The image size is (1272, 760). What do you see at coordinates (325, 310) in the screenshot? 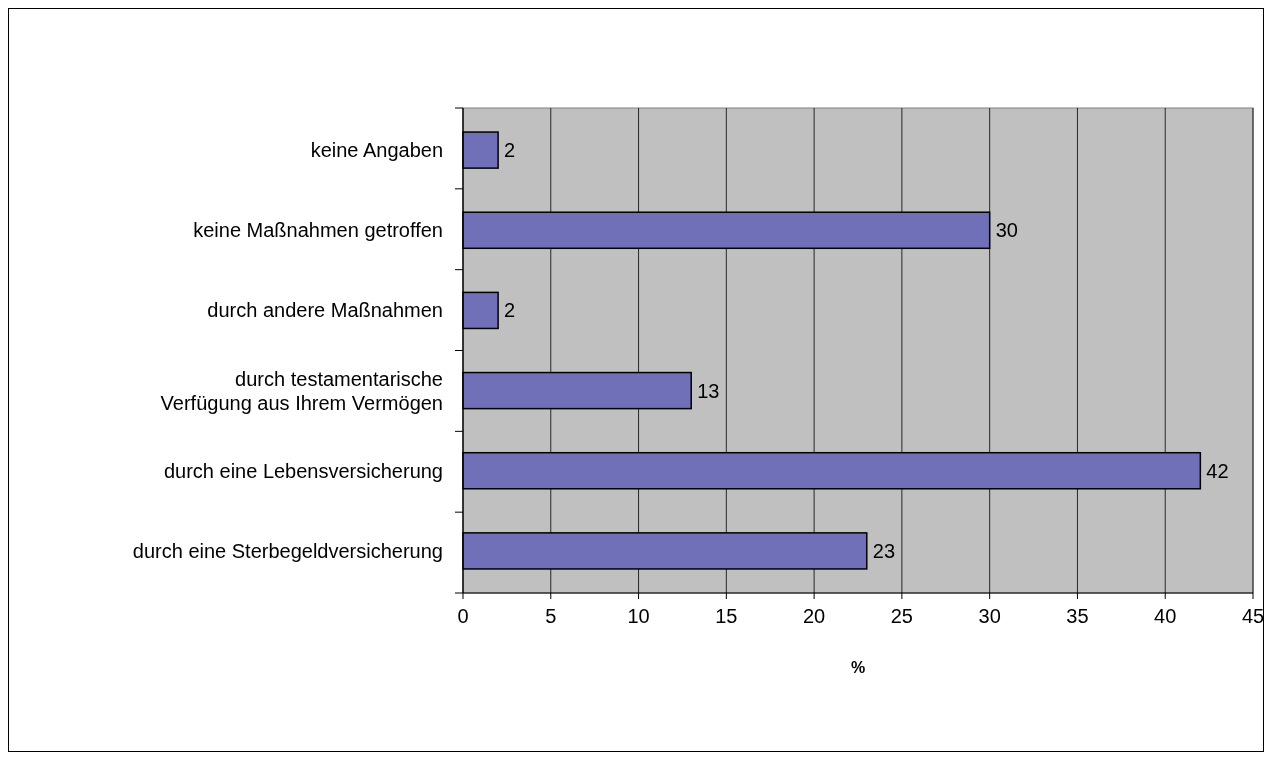
I see `y-tick-label: durch andere Maßnahmen` at bounding box center [325, 310].